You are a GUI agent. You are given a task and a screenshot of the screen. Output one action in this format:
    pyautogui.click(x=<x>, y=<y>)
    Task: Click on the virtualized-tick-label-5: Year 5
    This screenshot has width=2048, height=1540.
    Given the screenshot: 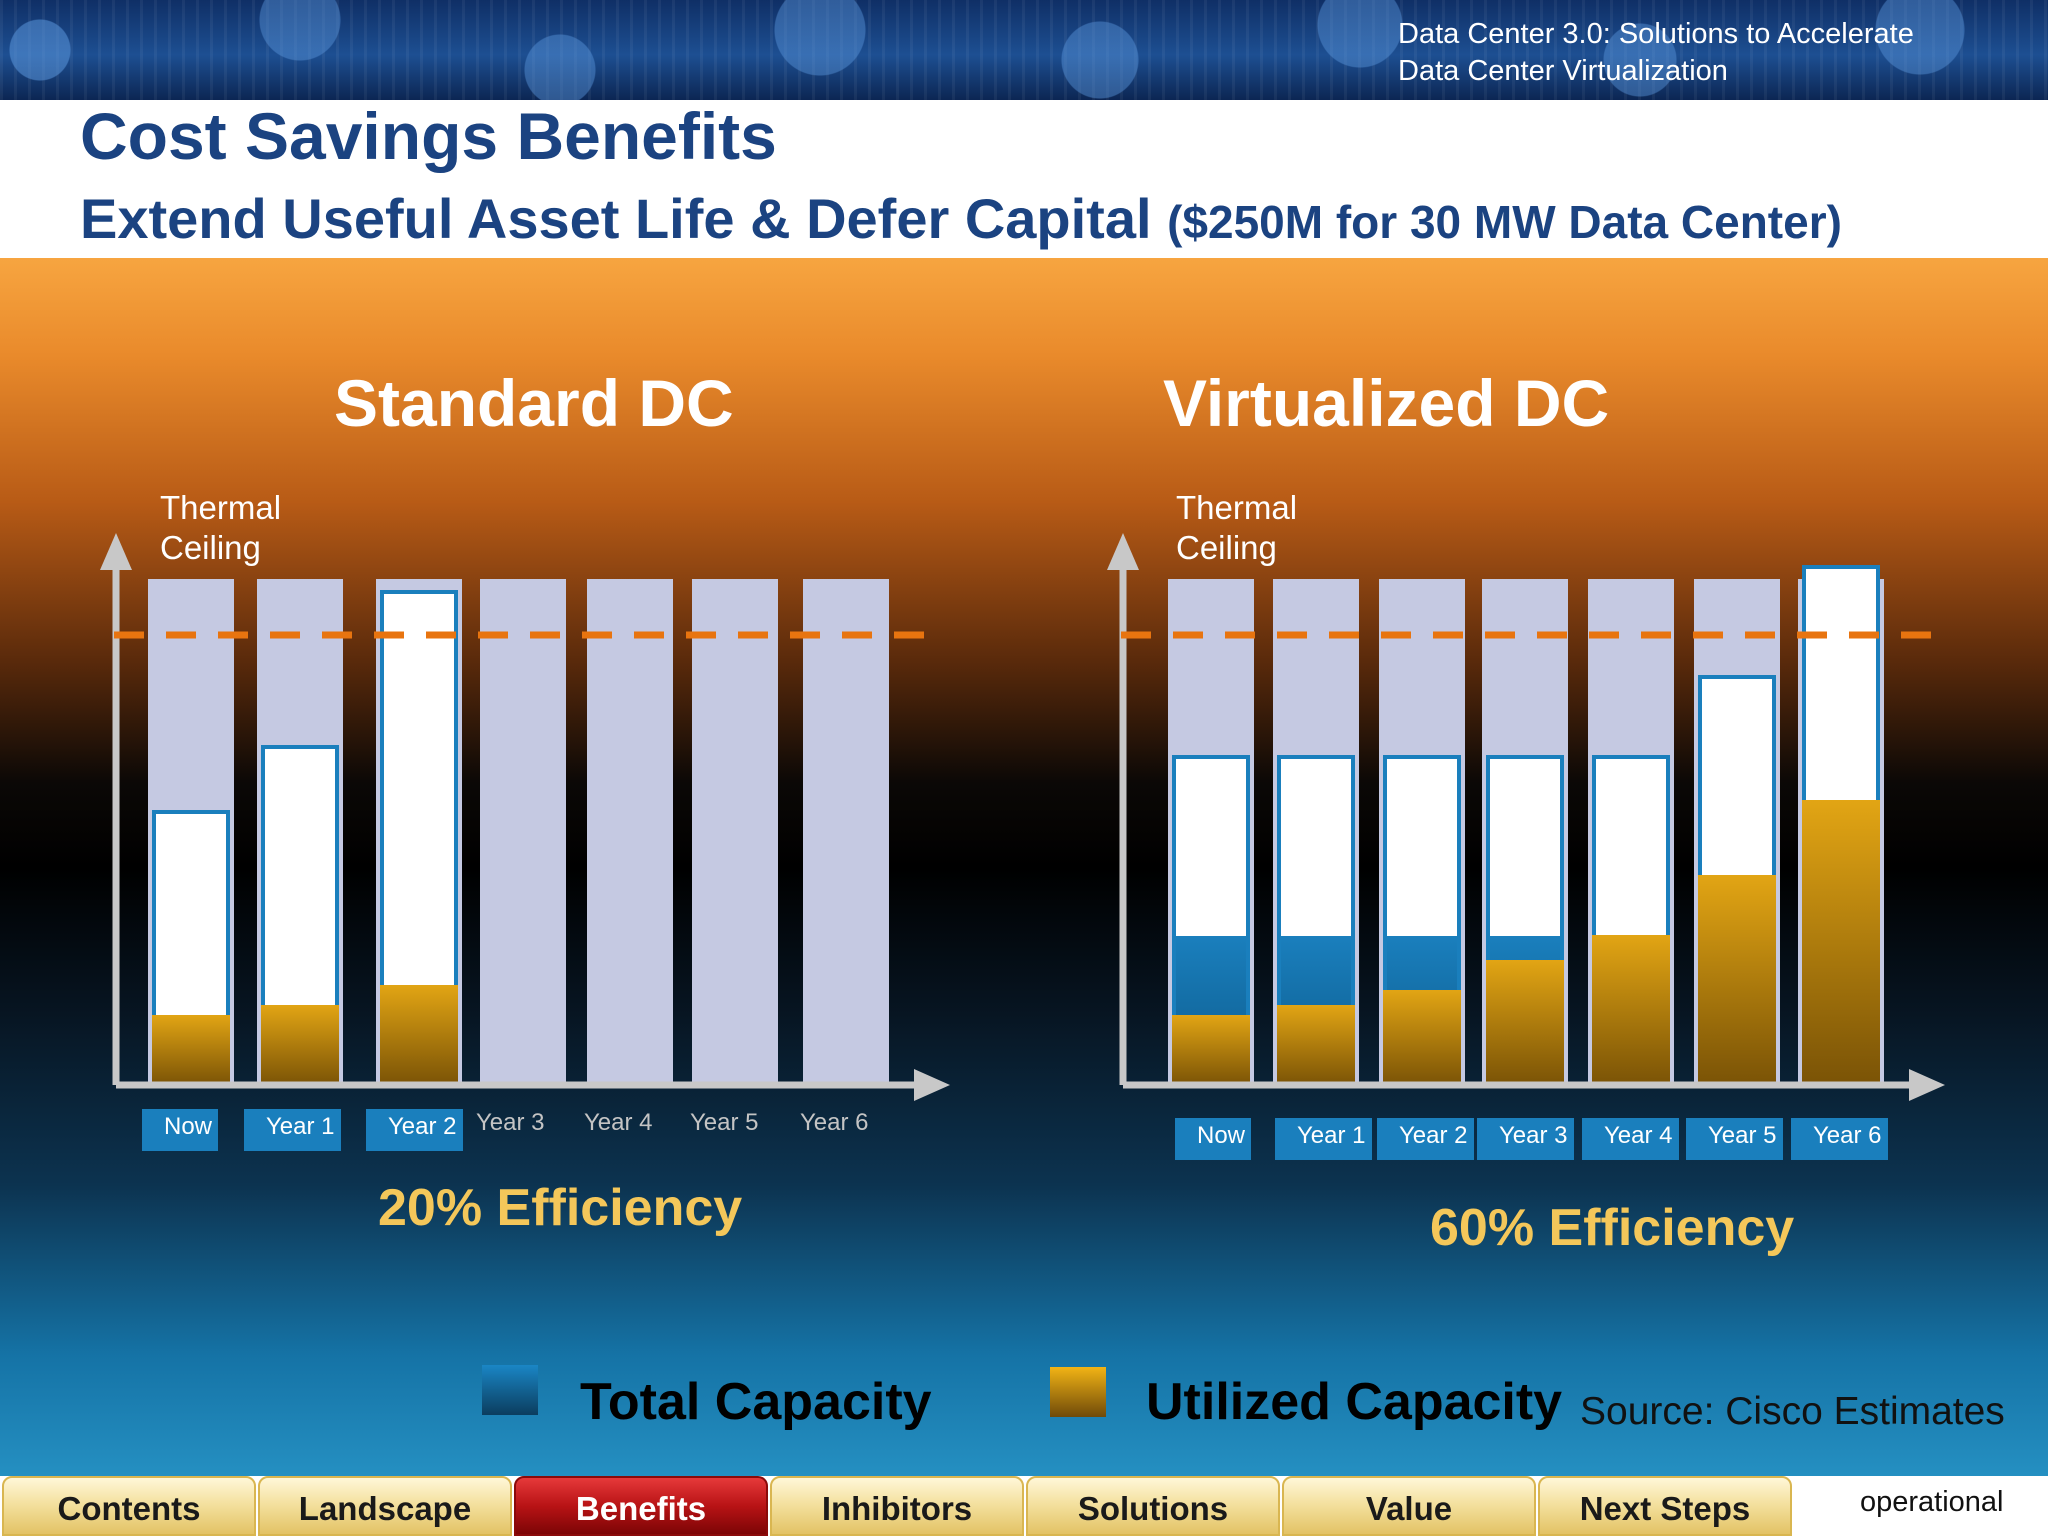 What is the action you would take?
    pyautogui.click(x=1734, y=1139)
    